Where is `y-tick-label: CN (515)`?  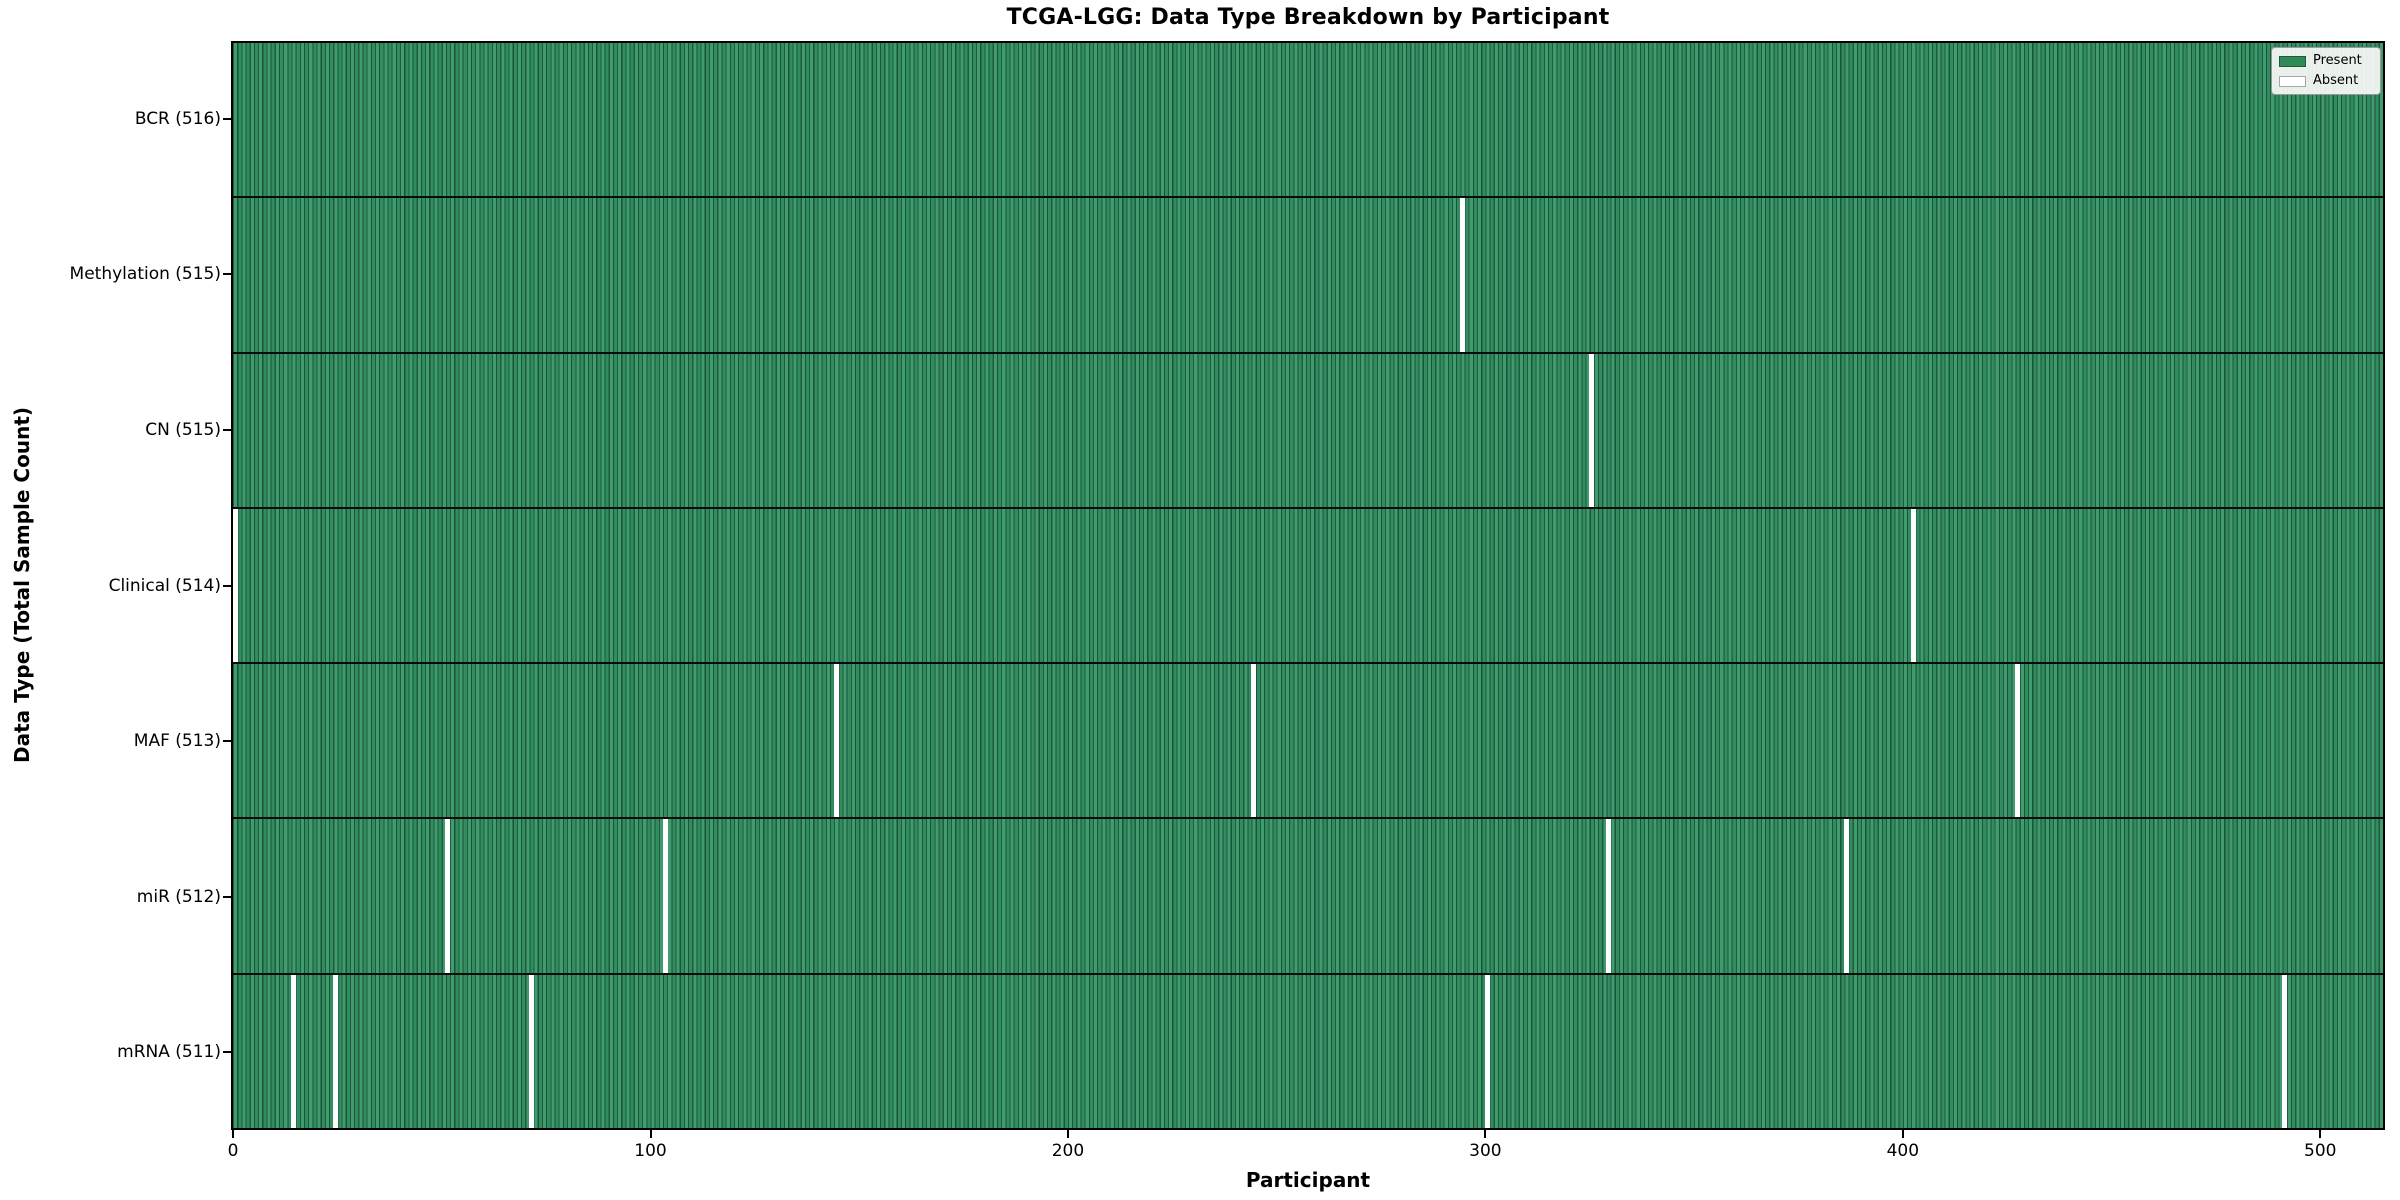 y-tick-label: CN (515) is located at coordinates (183, 429).